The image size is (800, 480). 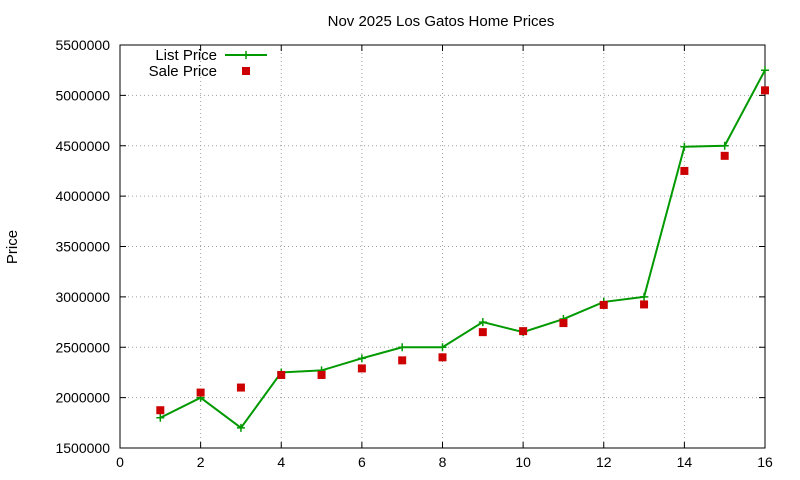 I want to click on y-tick-label: 2500000, so click(x=82, y=347).